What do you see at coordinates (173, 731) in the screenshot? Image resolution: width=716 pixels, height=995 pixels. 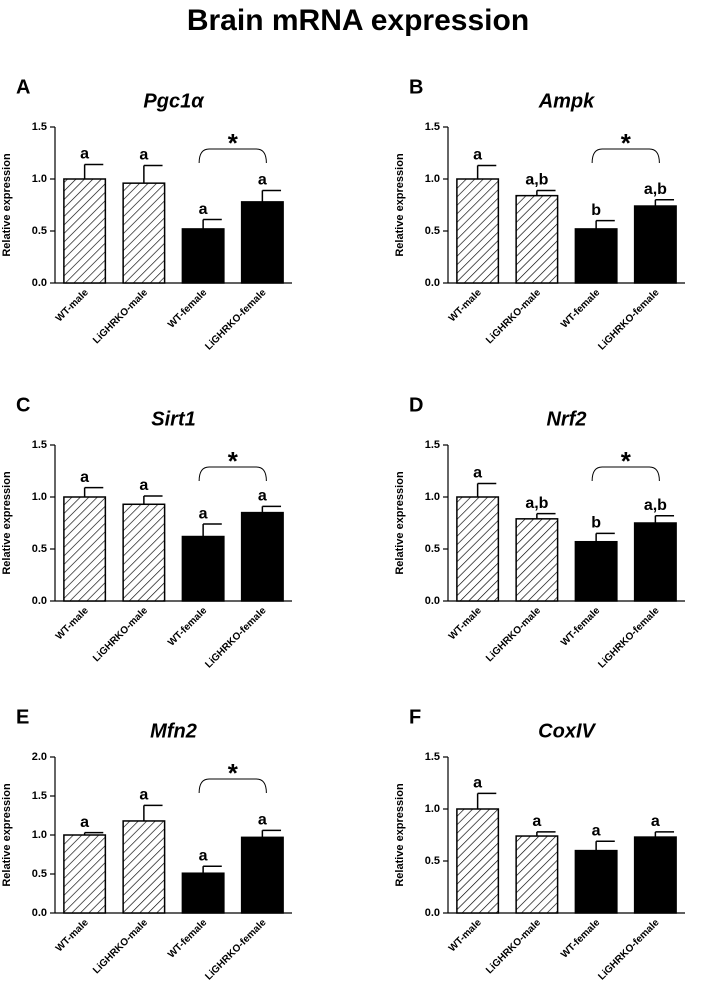 I see `panel-title: Mfn2` at bounding box center [173, 731].